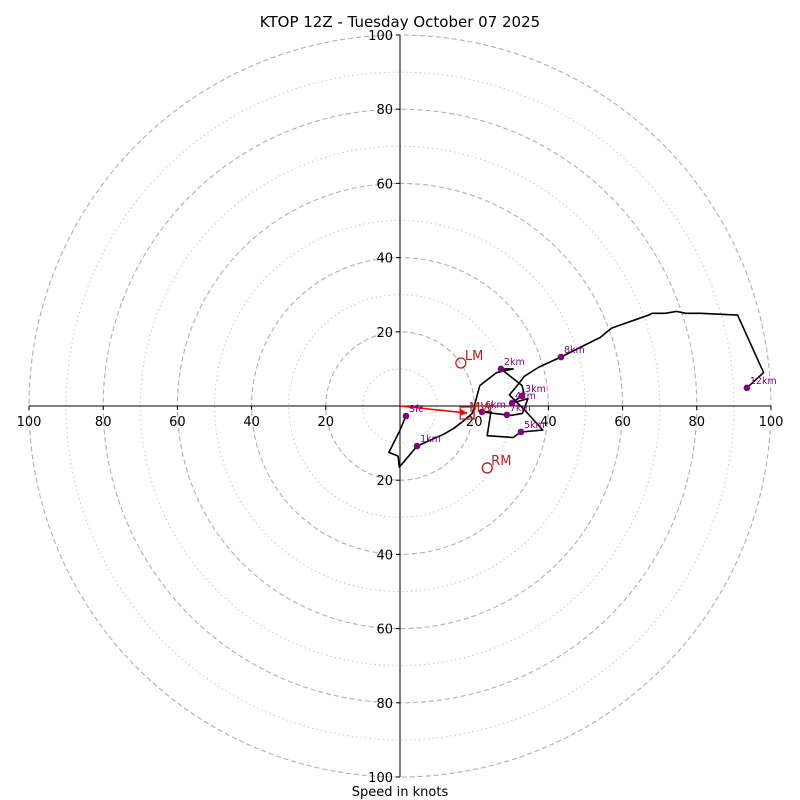  I want to click on shear-vector-arrowhead, so click(463, 412).